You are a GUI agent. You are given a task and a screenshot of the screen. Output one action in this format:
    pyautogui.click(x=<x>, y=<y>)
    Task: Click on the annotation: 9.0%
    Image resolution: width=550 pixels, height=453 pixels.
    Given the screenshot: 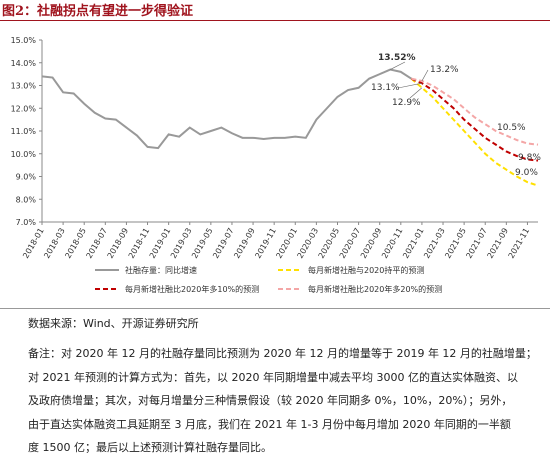 What is the action you would take?
    pyautogui.click(x=526, y=173)
    